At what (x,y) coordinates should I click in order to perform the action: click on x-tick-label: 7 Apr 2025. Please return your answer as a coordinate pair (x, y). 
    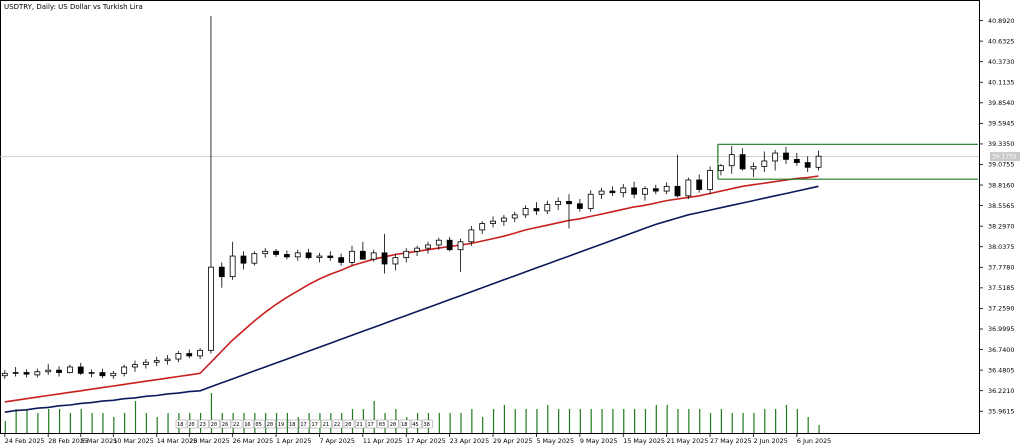
    Looking at the image, I should click on (336, 441).